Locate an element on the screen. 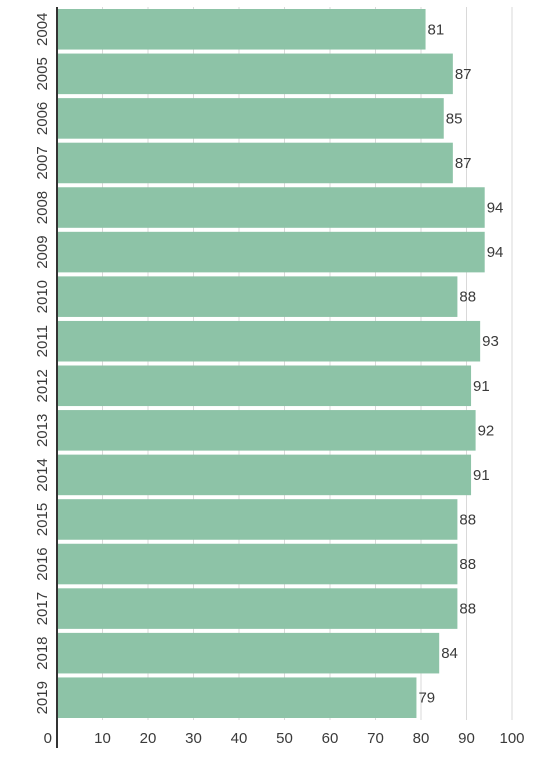 This screenshot has width=541, height=757. bar-2011 is located at coordinates (269, 341).